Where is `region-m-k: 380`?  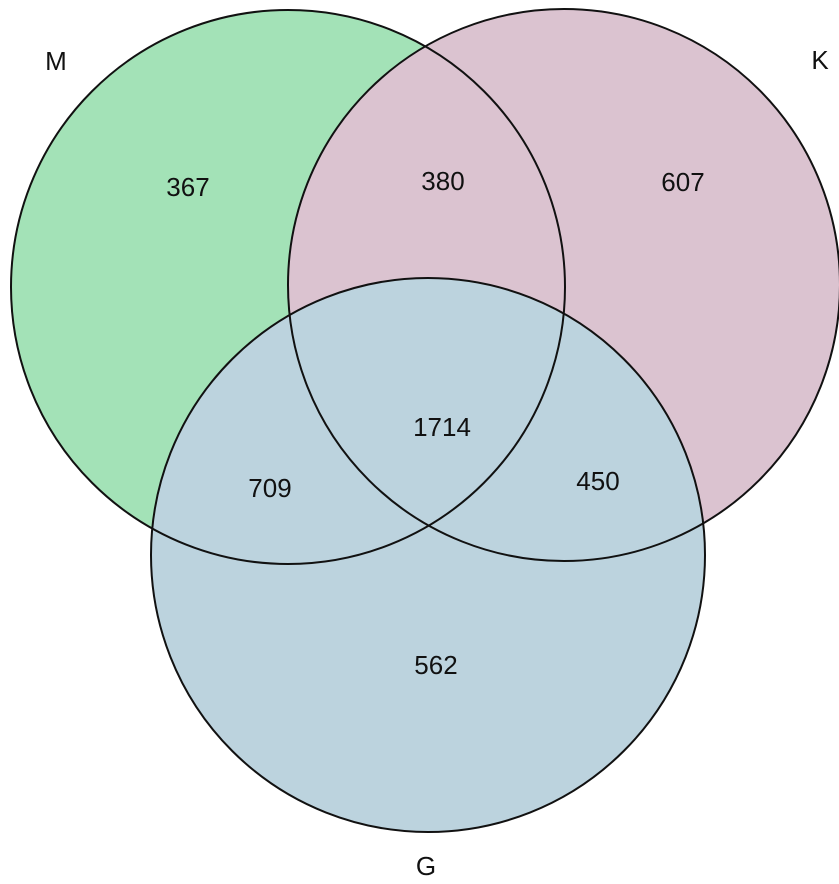 region-m-k: 380 is located at coordinates (442, 181).